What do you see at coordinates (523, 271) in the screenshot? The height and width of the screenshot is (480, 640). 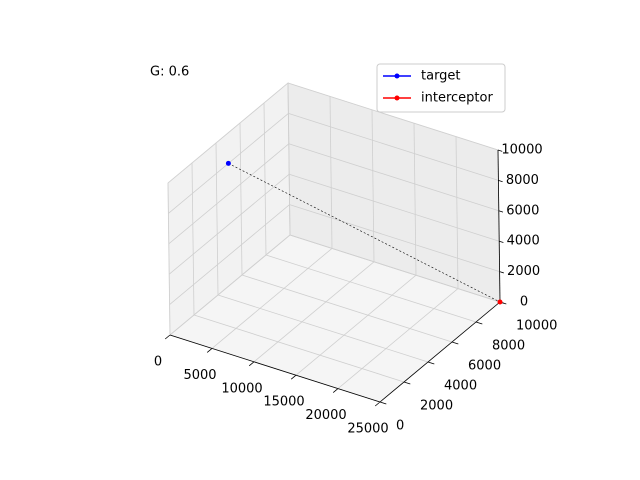 I see `z-tick-label: 2000` at bounding box center [523, 271].